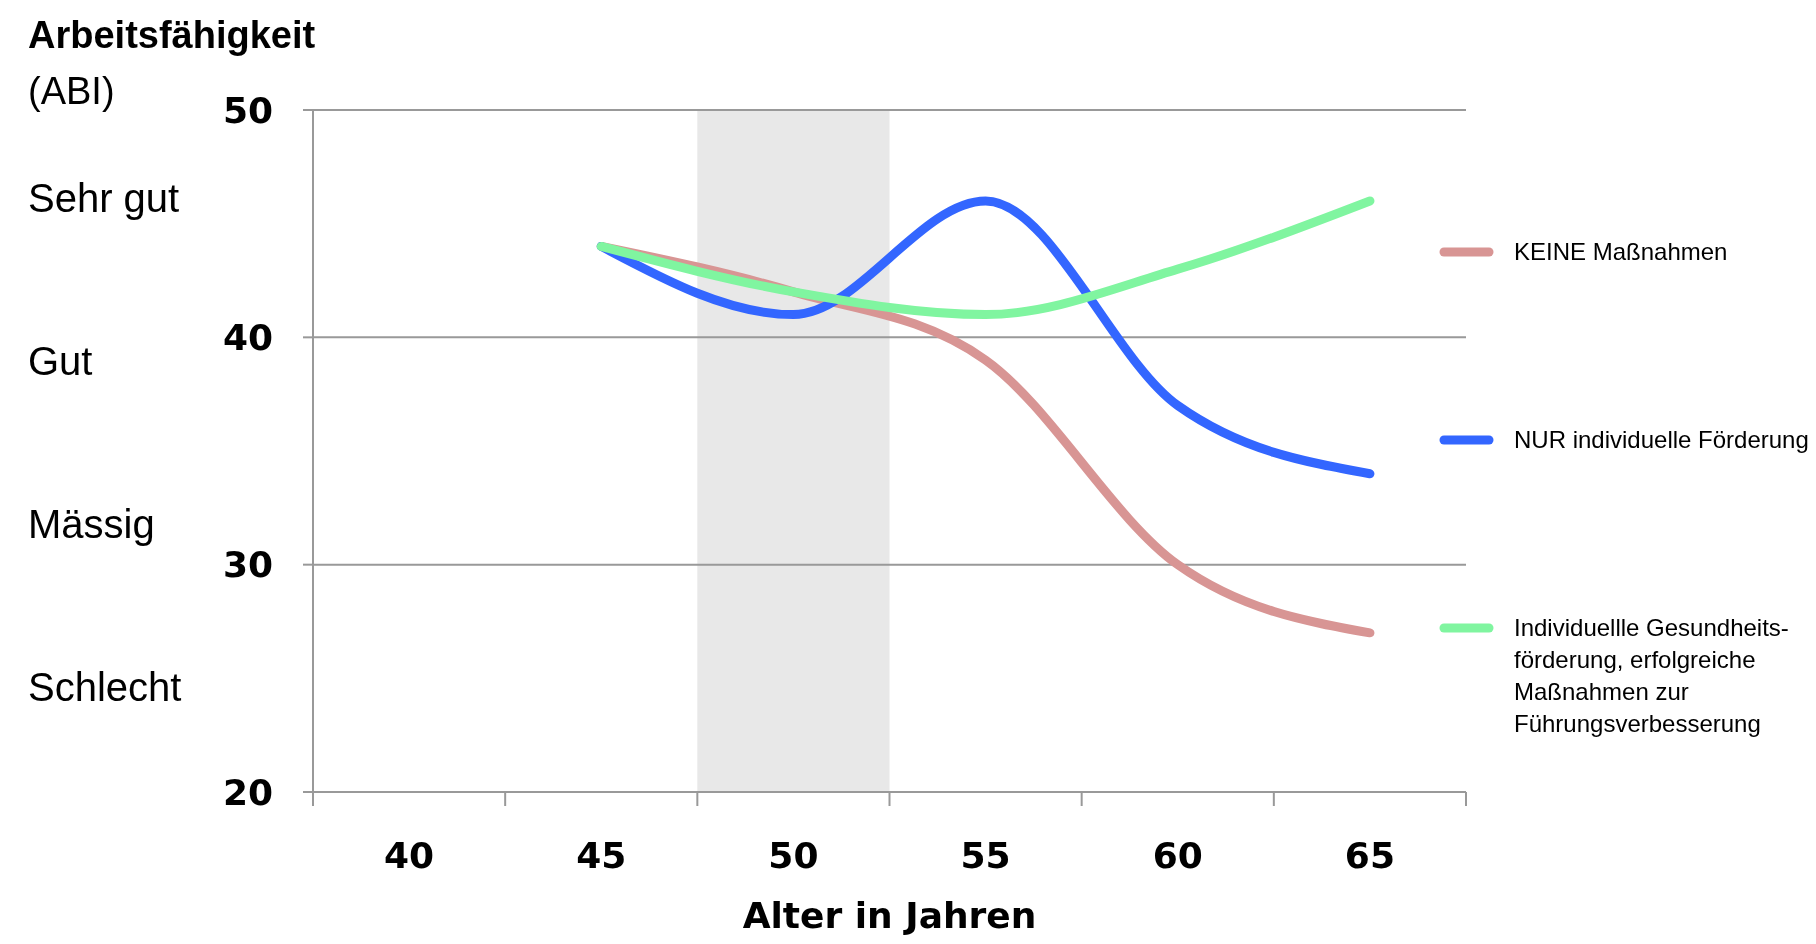 This screenshot has width=1816, height=944. I want to click on legend-label: KEINE Maßnahmen, so click(1621, 252).